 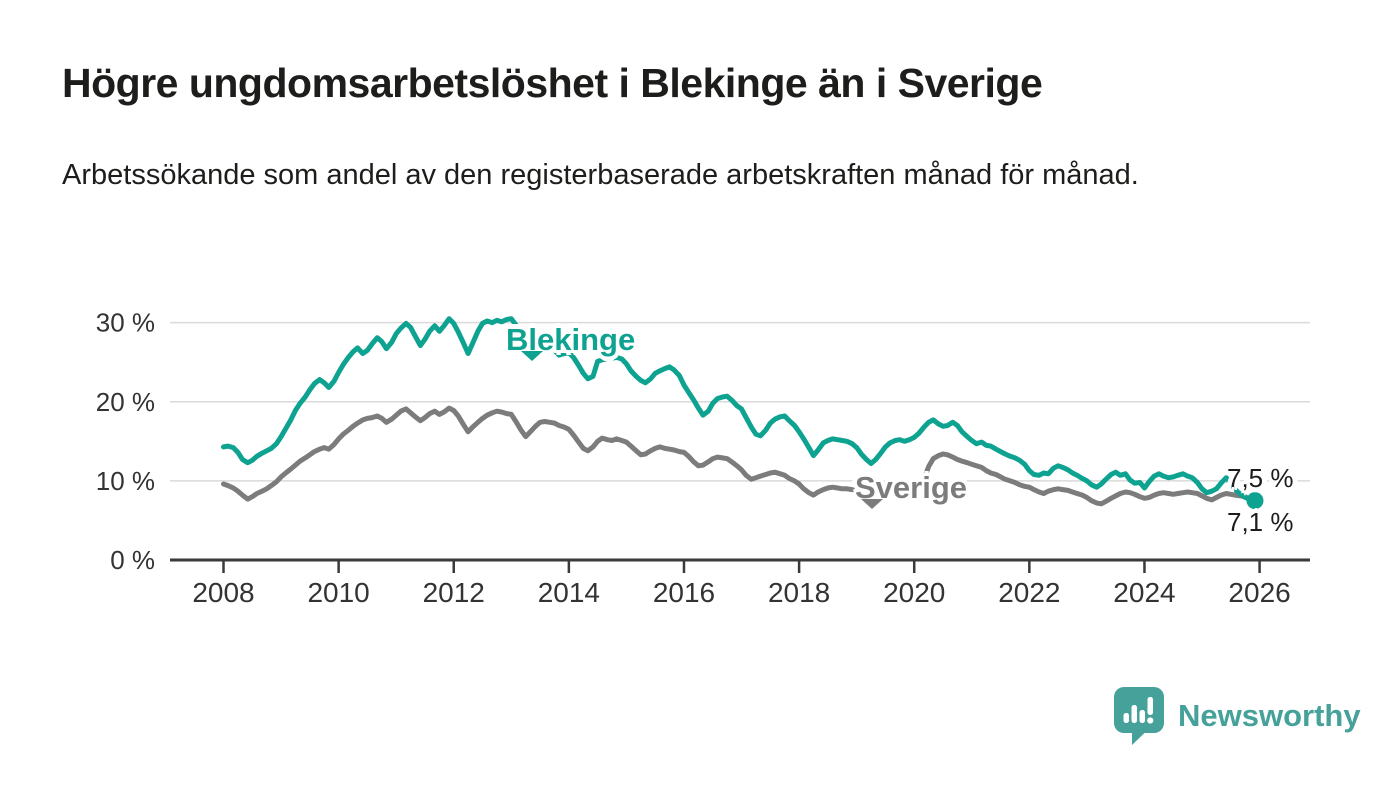 What do you see at coordinates (125, 323) in the screenshot?
I see `y-tick-label: 30 %` at bounding box center [125, 323].